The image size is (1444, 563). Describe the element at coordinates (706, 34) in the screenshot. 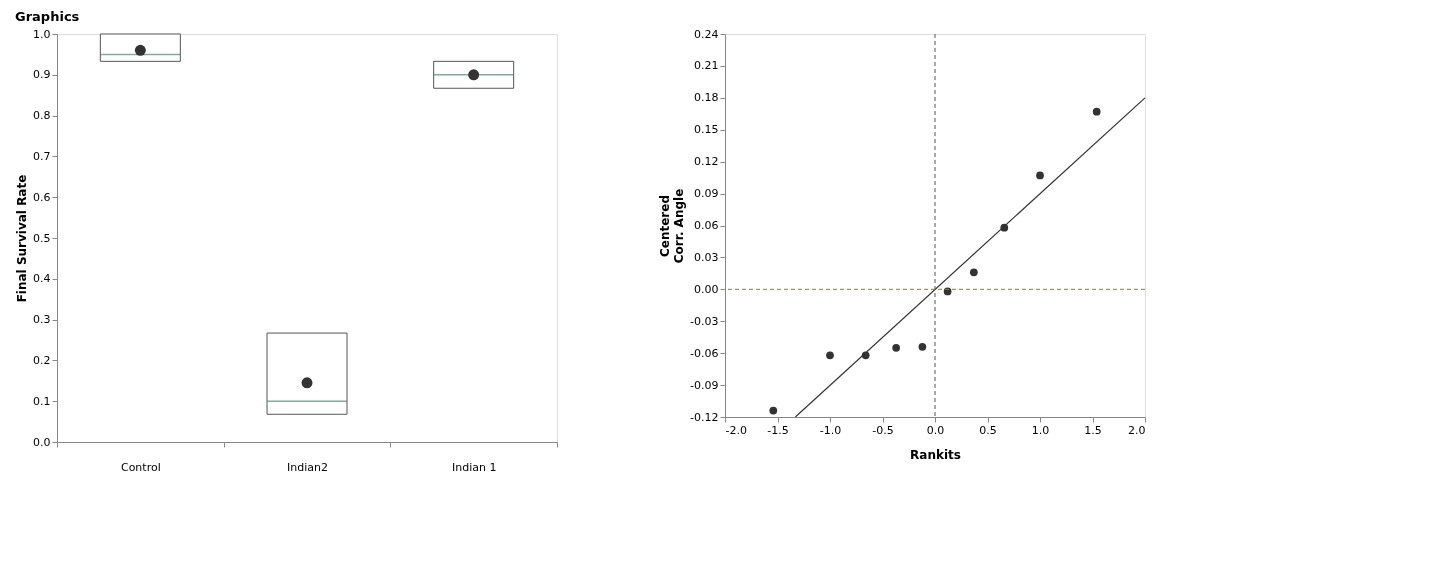

I see `y-tick-label: 0.24` at that location.